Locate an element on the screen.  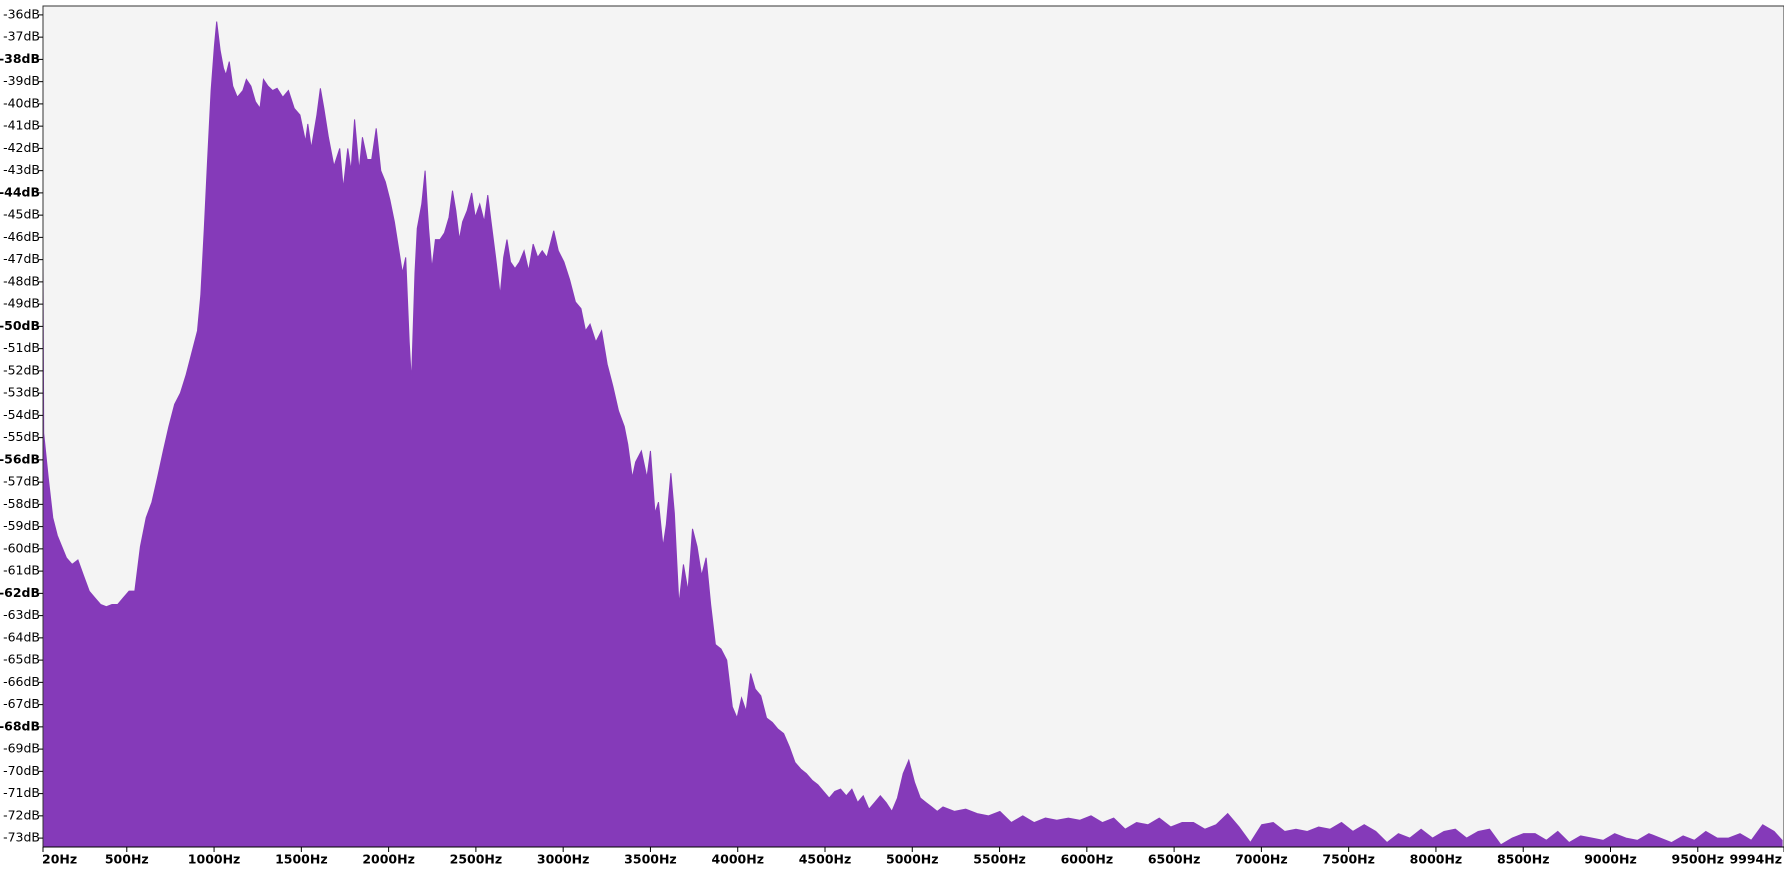
y-tick-label: -66dB is located at coordinates (21, 681).